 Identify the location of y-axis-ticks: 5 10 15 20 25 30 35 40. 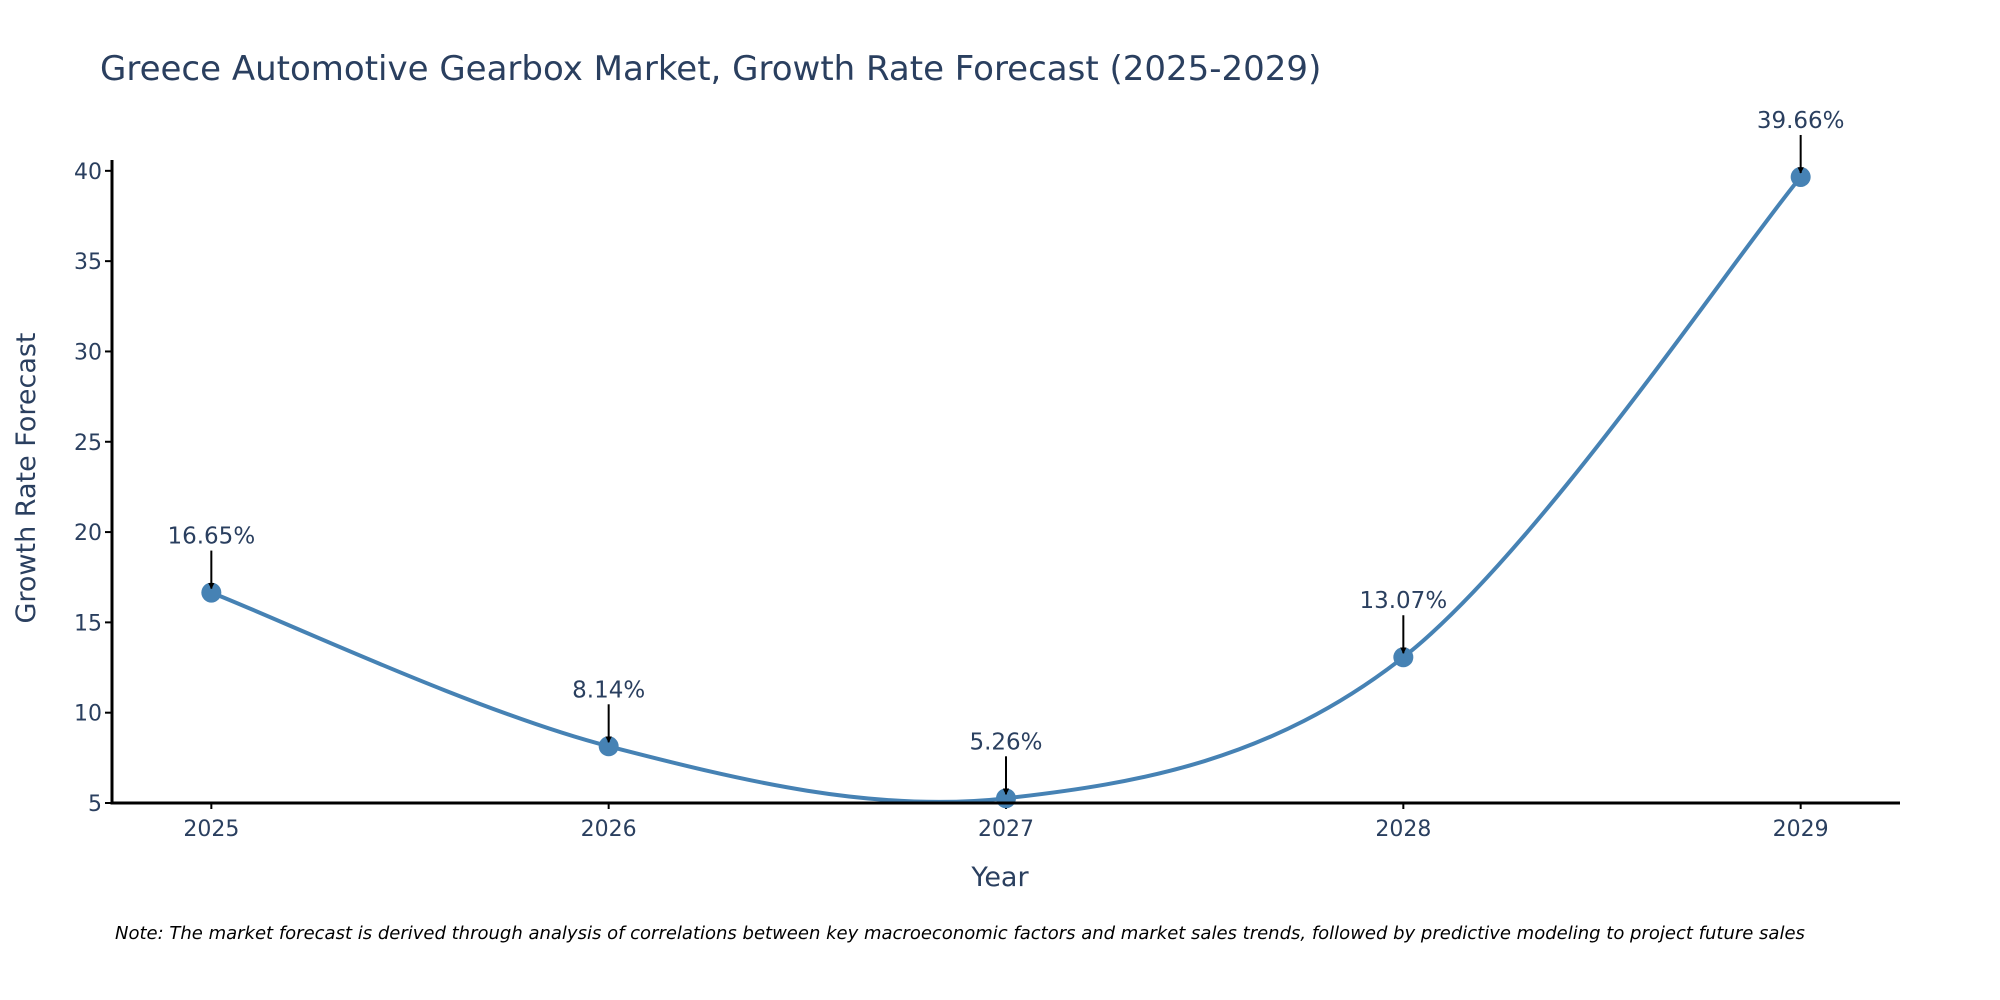
(93, 488).